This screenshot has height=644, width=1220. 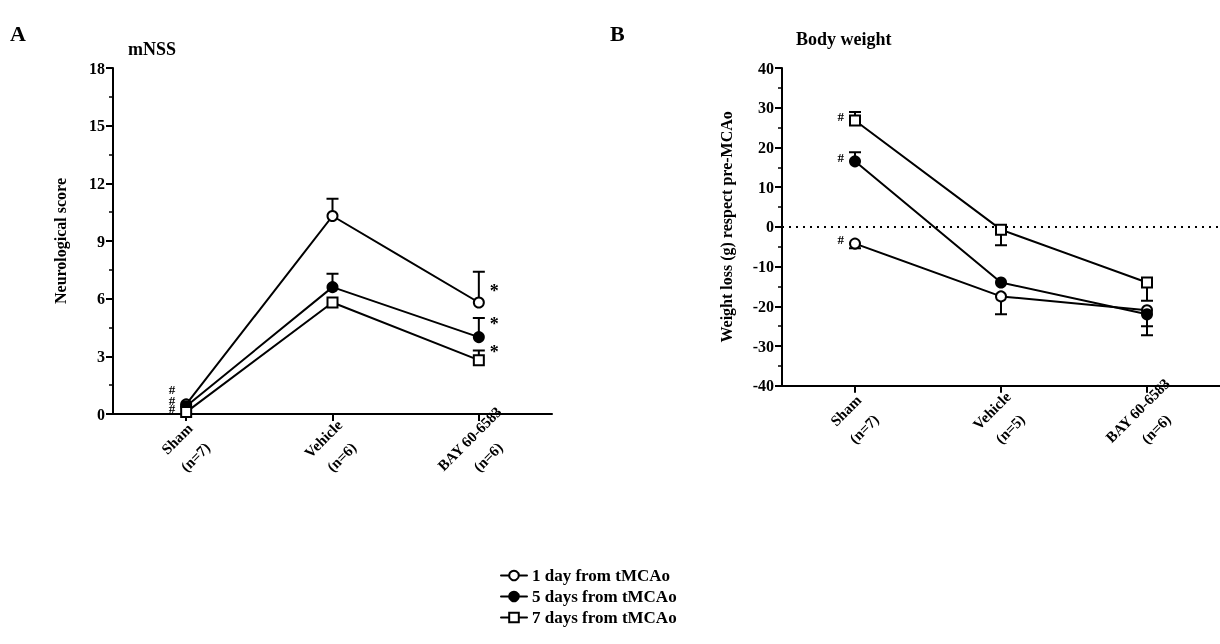 I want to click on y-tick-label: 10, so click(x=766, y=187).